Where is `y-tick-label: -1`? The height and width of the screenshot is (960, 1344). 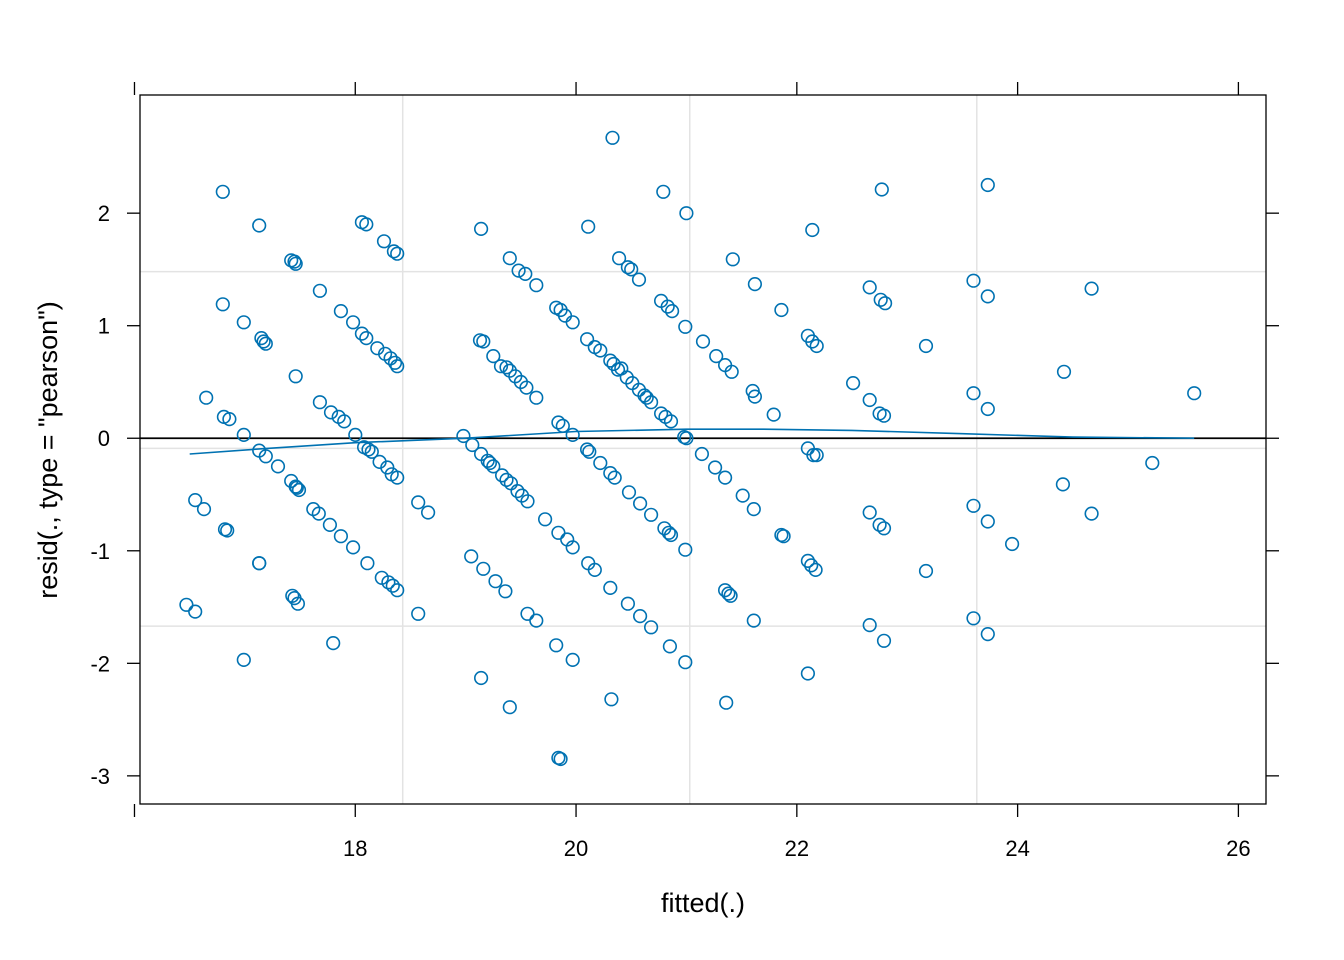
y-tick-label: -1 is located at coordinates (100, 551).